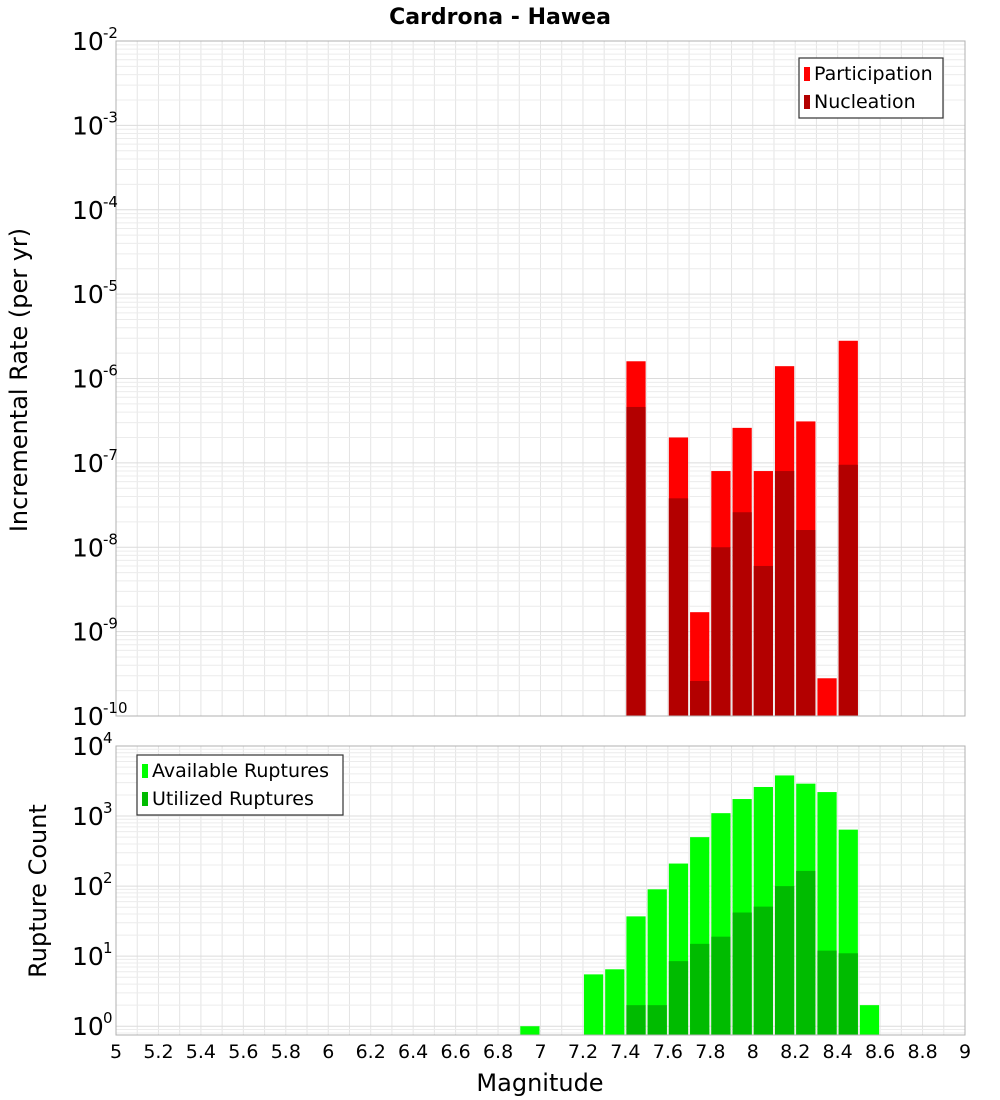 The image size is (1000, 1100). What do you see at coordinates (38, 891) in the screenshot?
I see `bottom-y-axis-label: Rupture Count` at bounding box center [38, 891].